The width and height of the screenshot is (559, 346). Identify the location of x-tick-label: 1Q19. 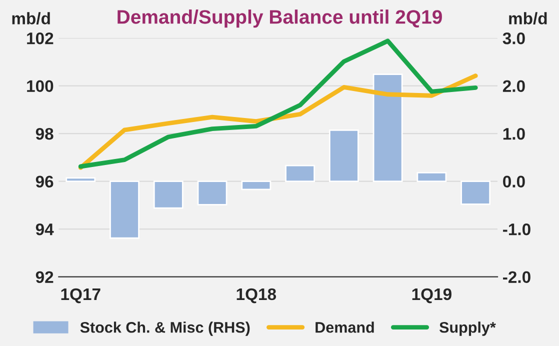
(432, 296).